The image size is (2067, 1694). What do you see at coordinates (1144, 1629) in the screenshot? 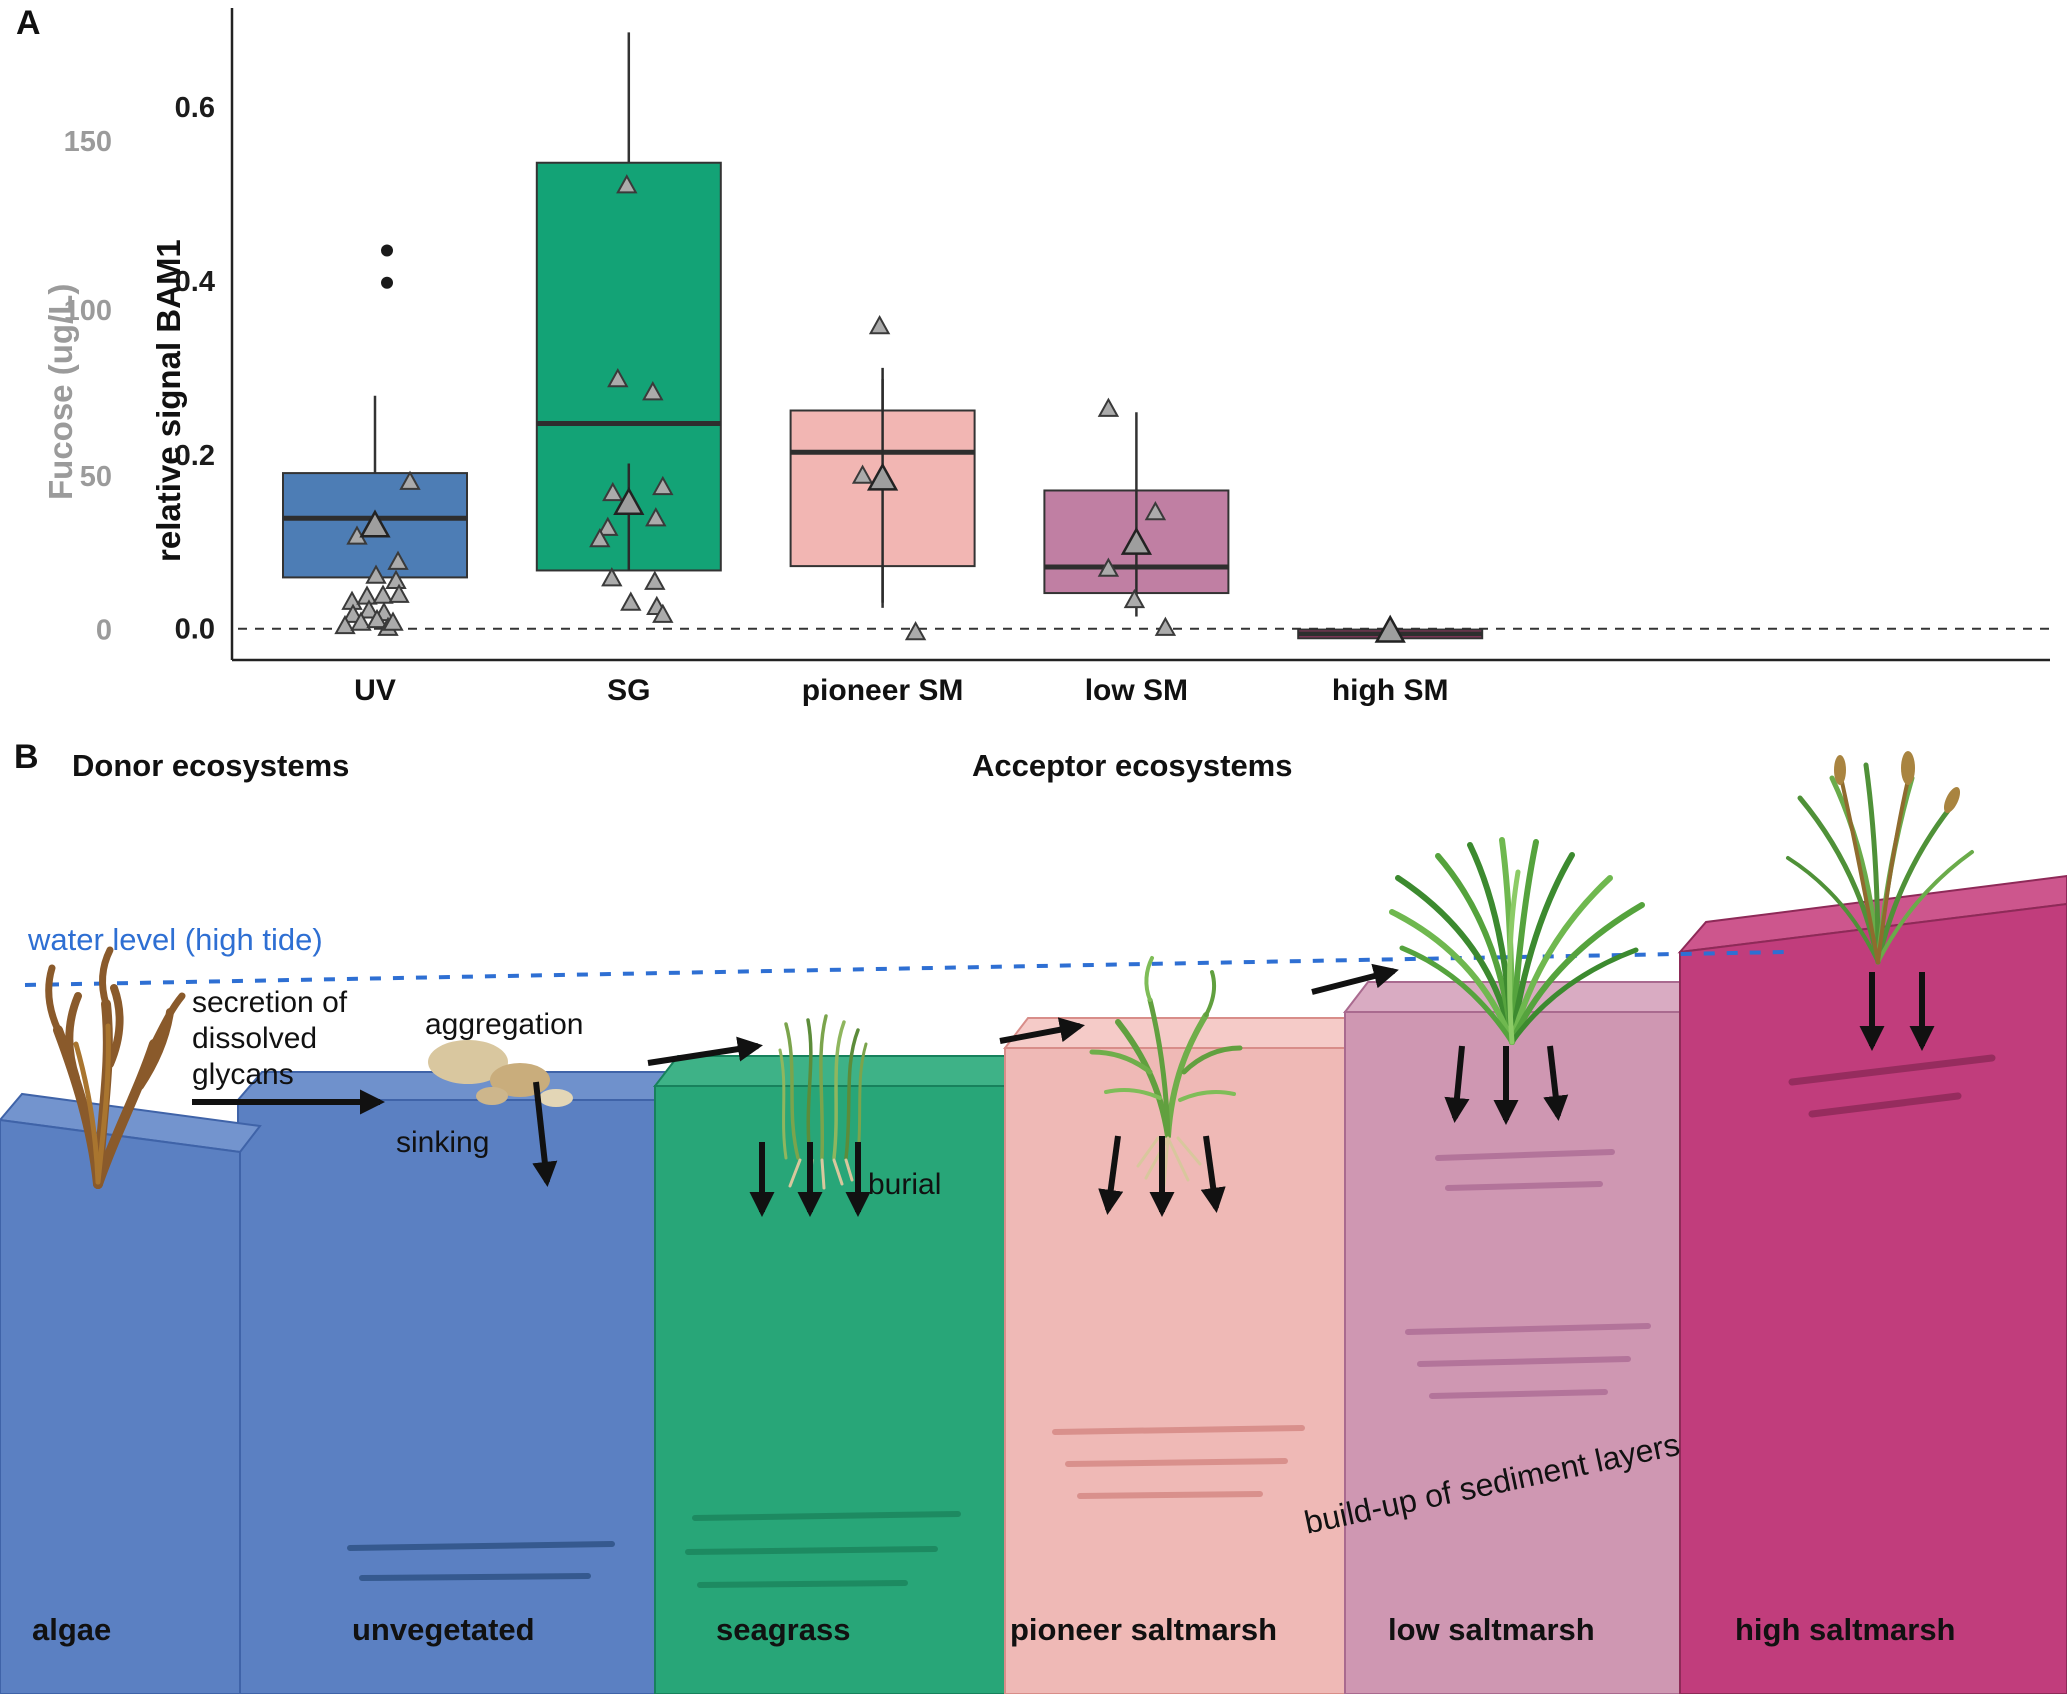
I see `block-label-pioneer-saltmarsh: pioneer saltmarsh` at bounding box center [1144, 1629].